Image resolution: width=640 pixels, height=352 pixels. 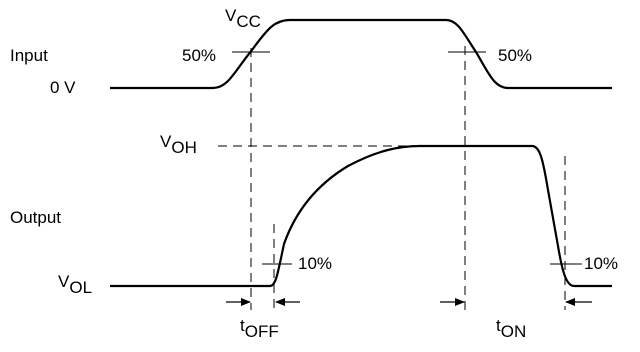 What do you see at coordinates (315, 263) in the screenshot?
I see `output-threshold-rise-label: 10%` at bounding box center [315, 263].